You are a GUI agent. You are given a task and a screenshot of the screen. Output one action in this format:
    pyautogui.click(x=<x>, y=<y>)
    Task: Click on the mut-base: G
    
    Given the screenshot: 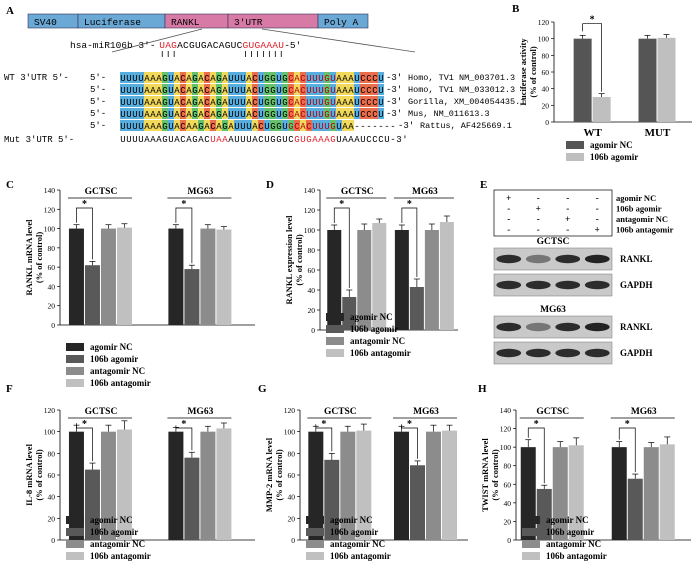 What is the action you would take?
    pyautogui.click(x=278, y=140)
    